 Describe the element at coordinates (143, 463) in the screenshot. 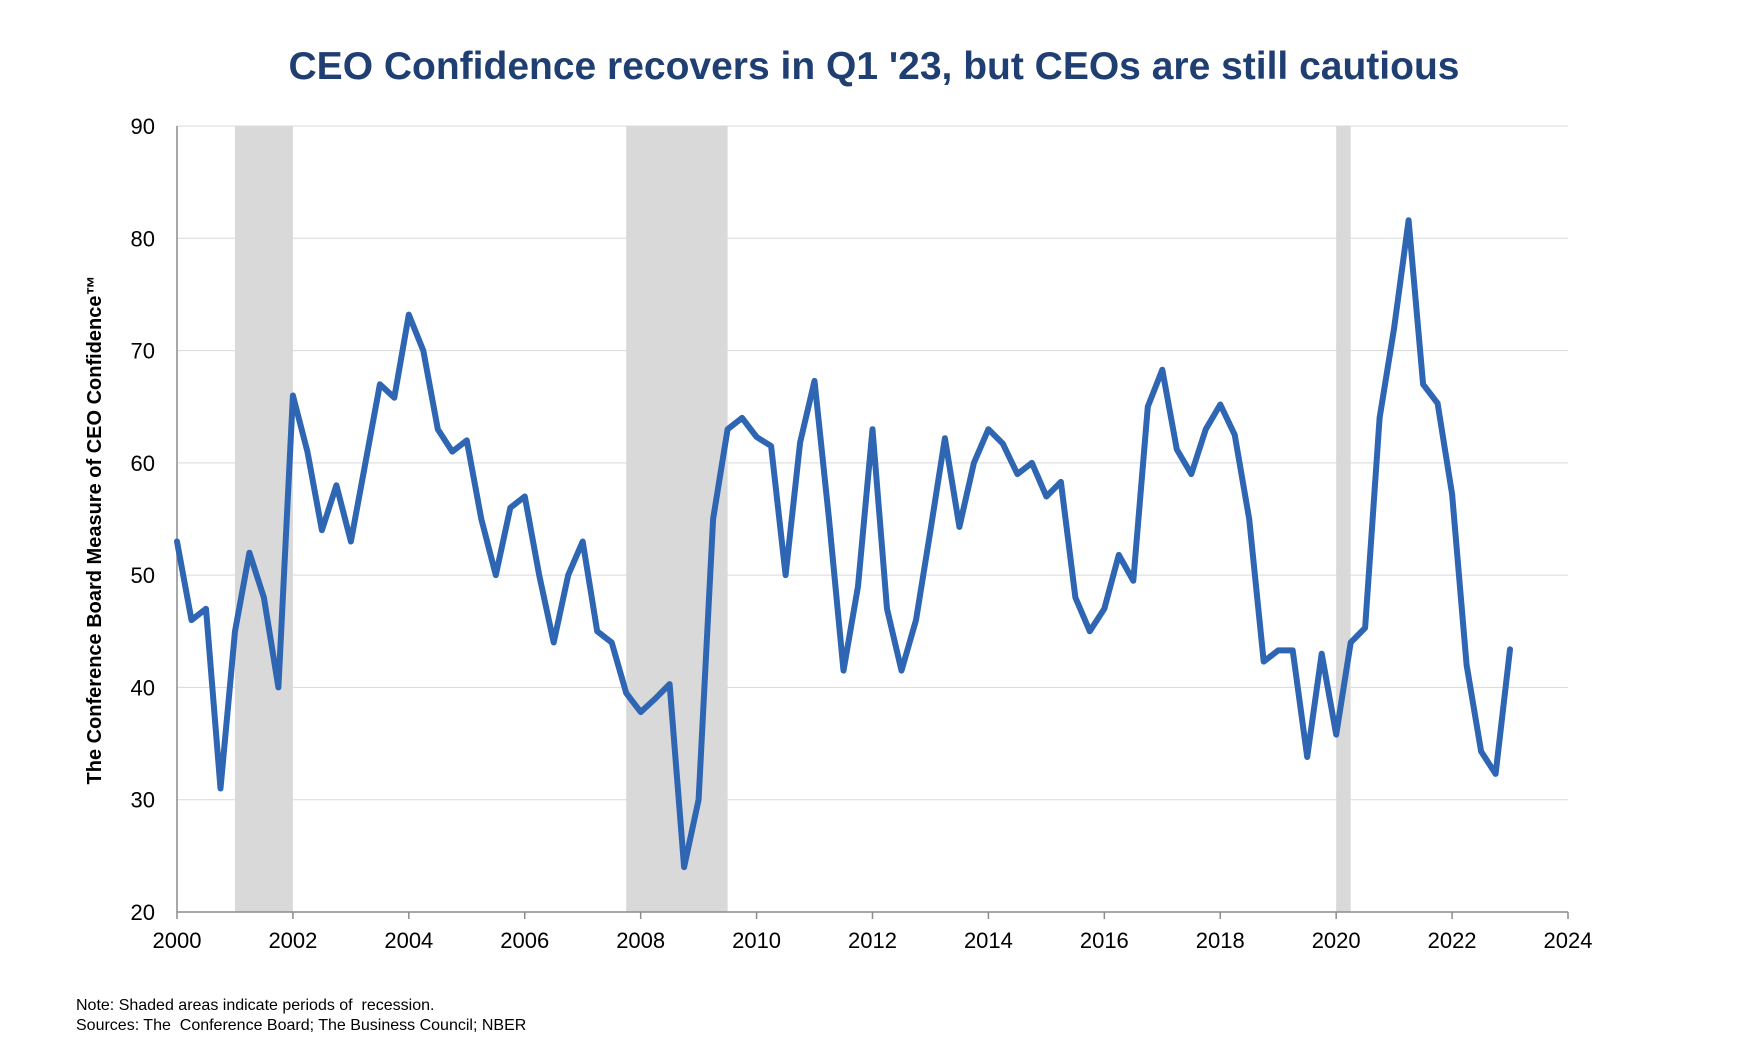

I see `y-tick-label-60: 60` at that location.